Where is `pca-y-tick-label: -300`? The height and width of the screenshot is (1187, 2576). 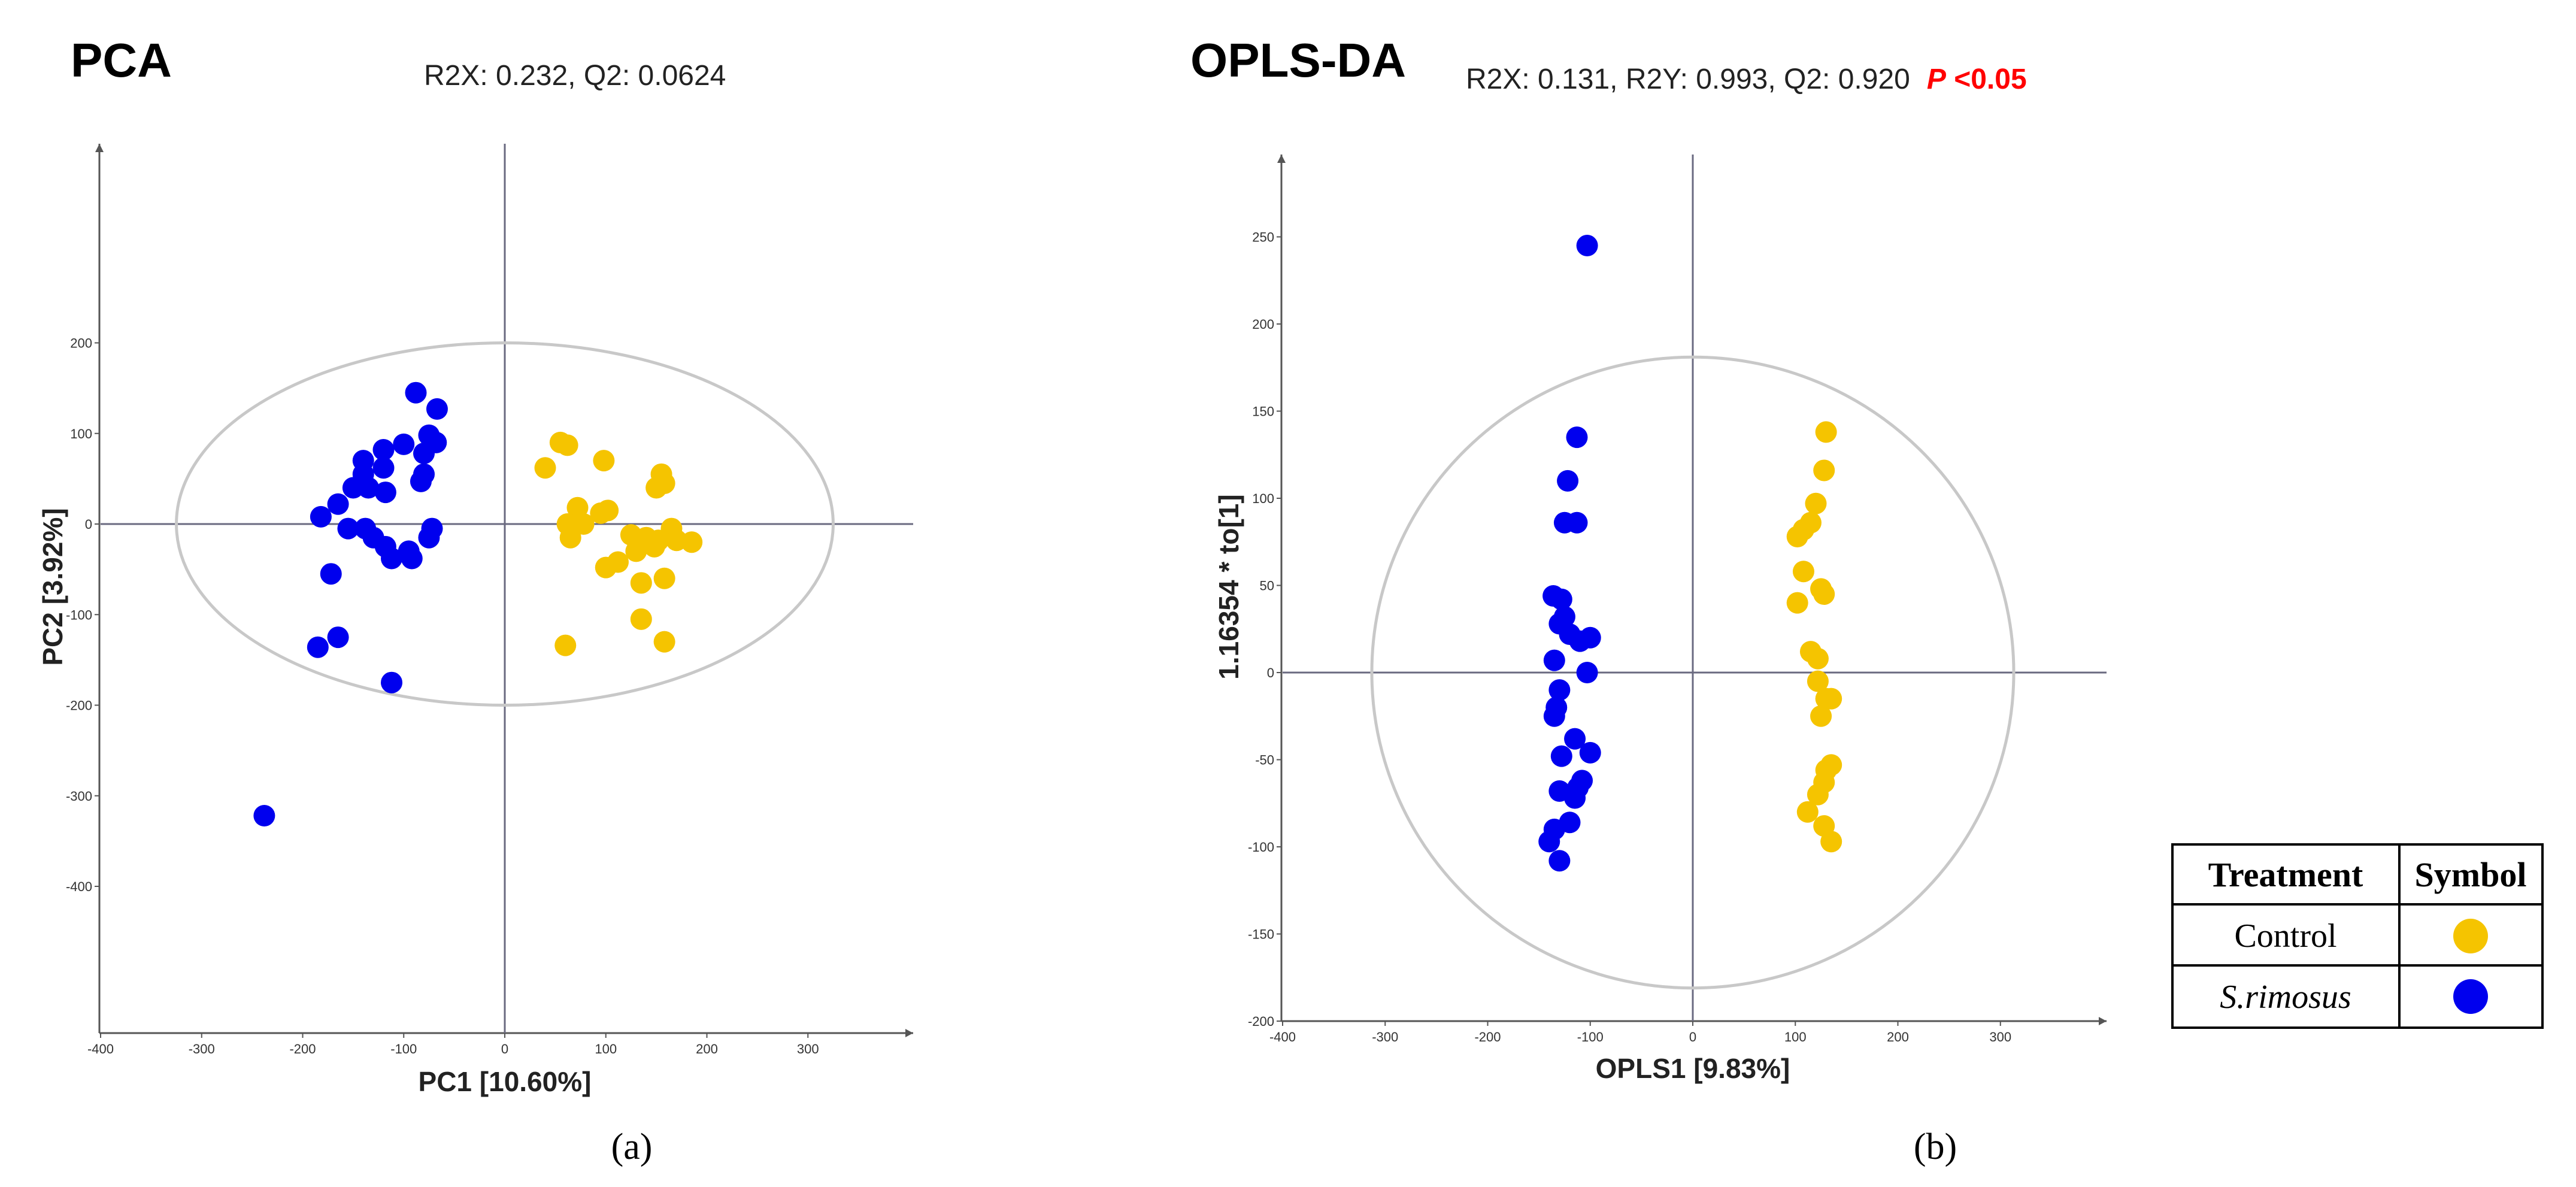
pca-y-tick-label: -300 is located at coordinates (79, 796).